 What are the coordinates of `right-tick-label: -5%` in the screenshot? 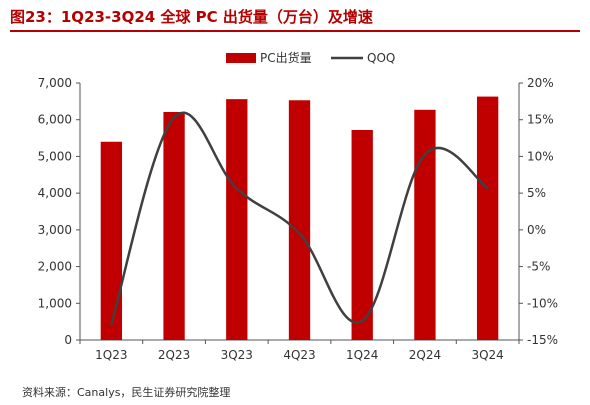 It's located at (538, 267).